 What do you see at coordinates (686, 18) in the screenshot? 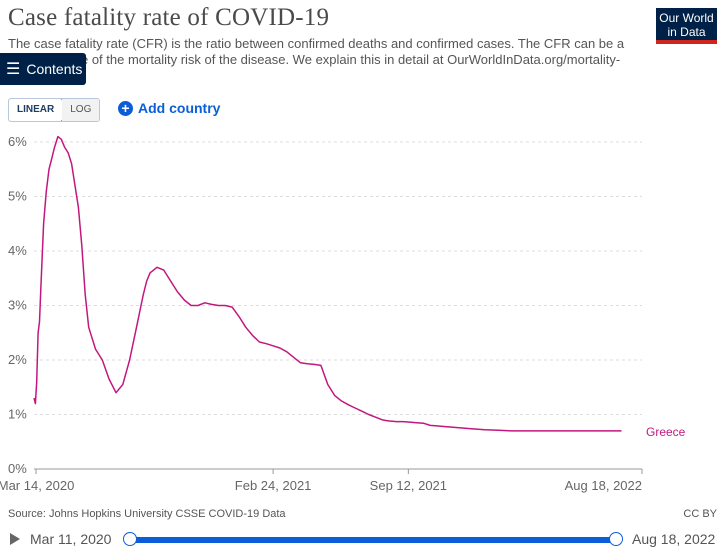
I see `logo-line-1: Our World` at bounding box center [686, 18].